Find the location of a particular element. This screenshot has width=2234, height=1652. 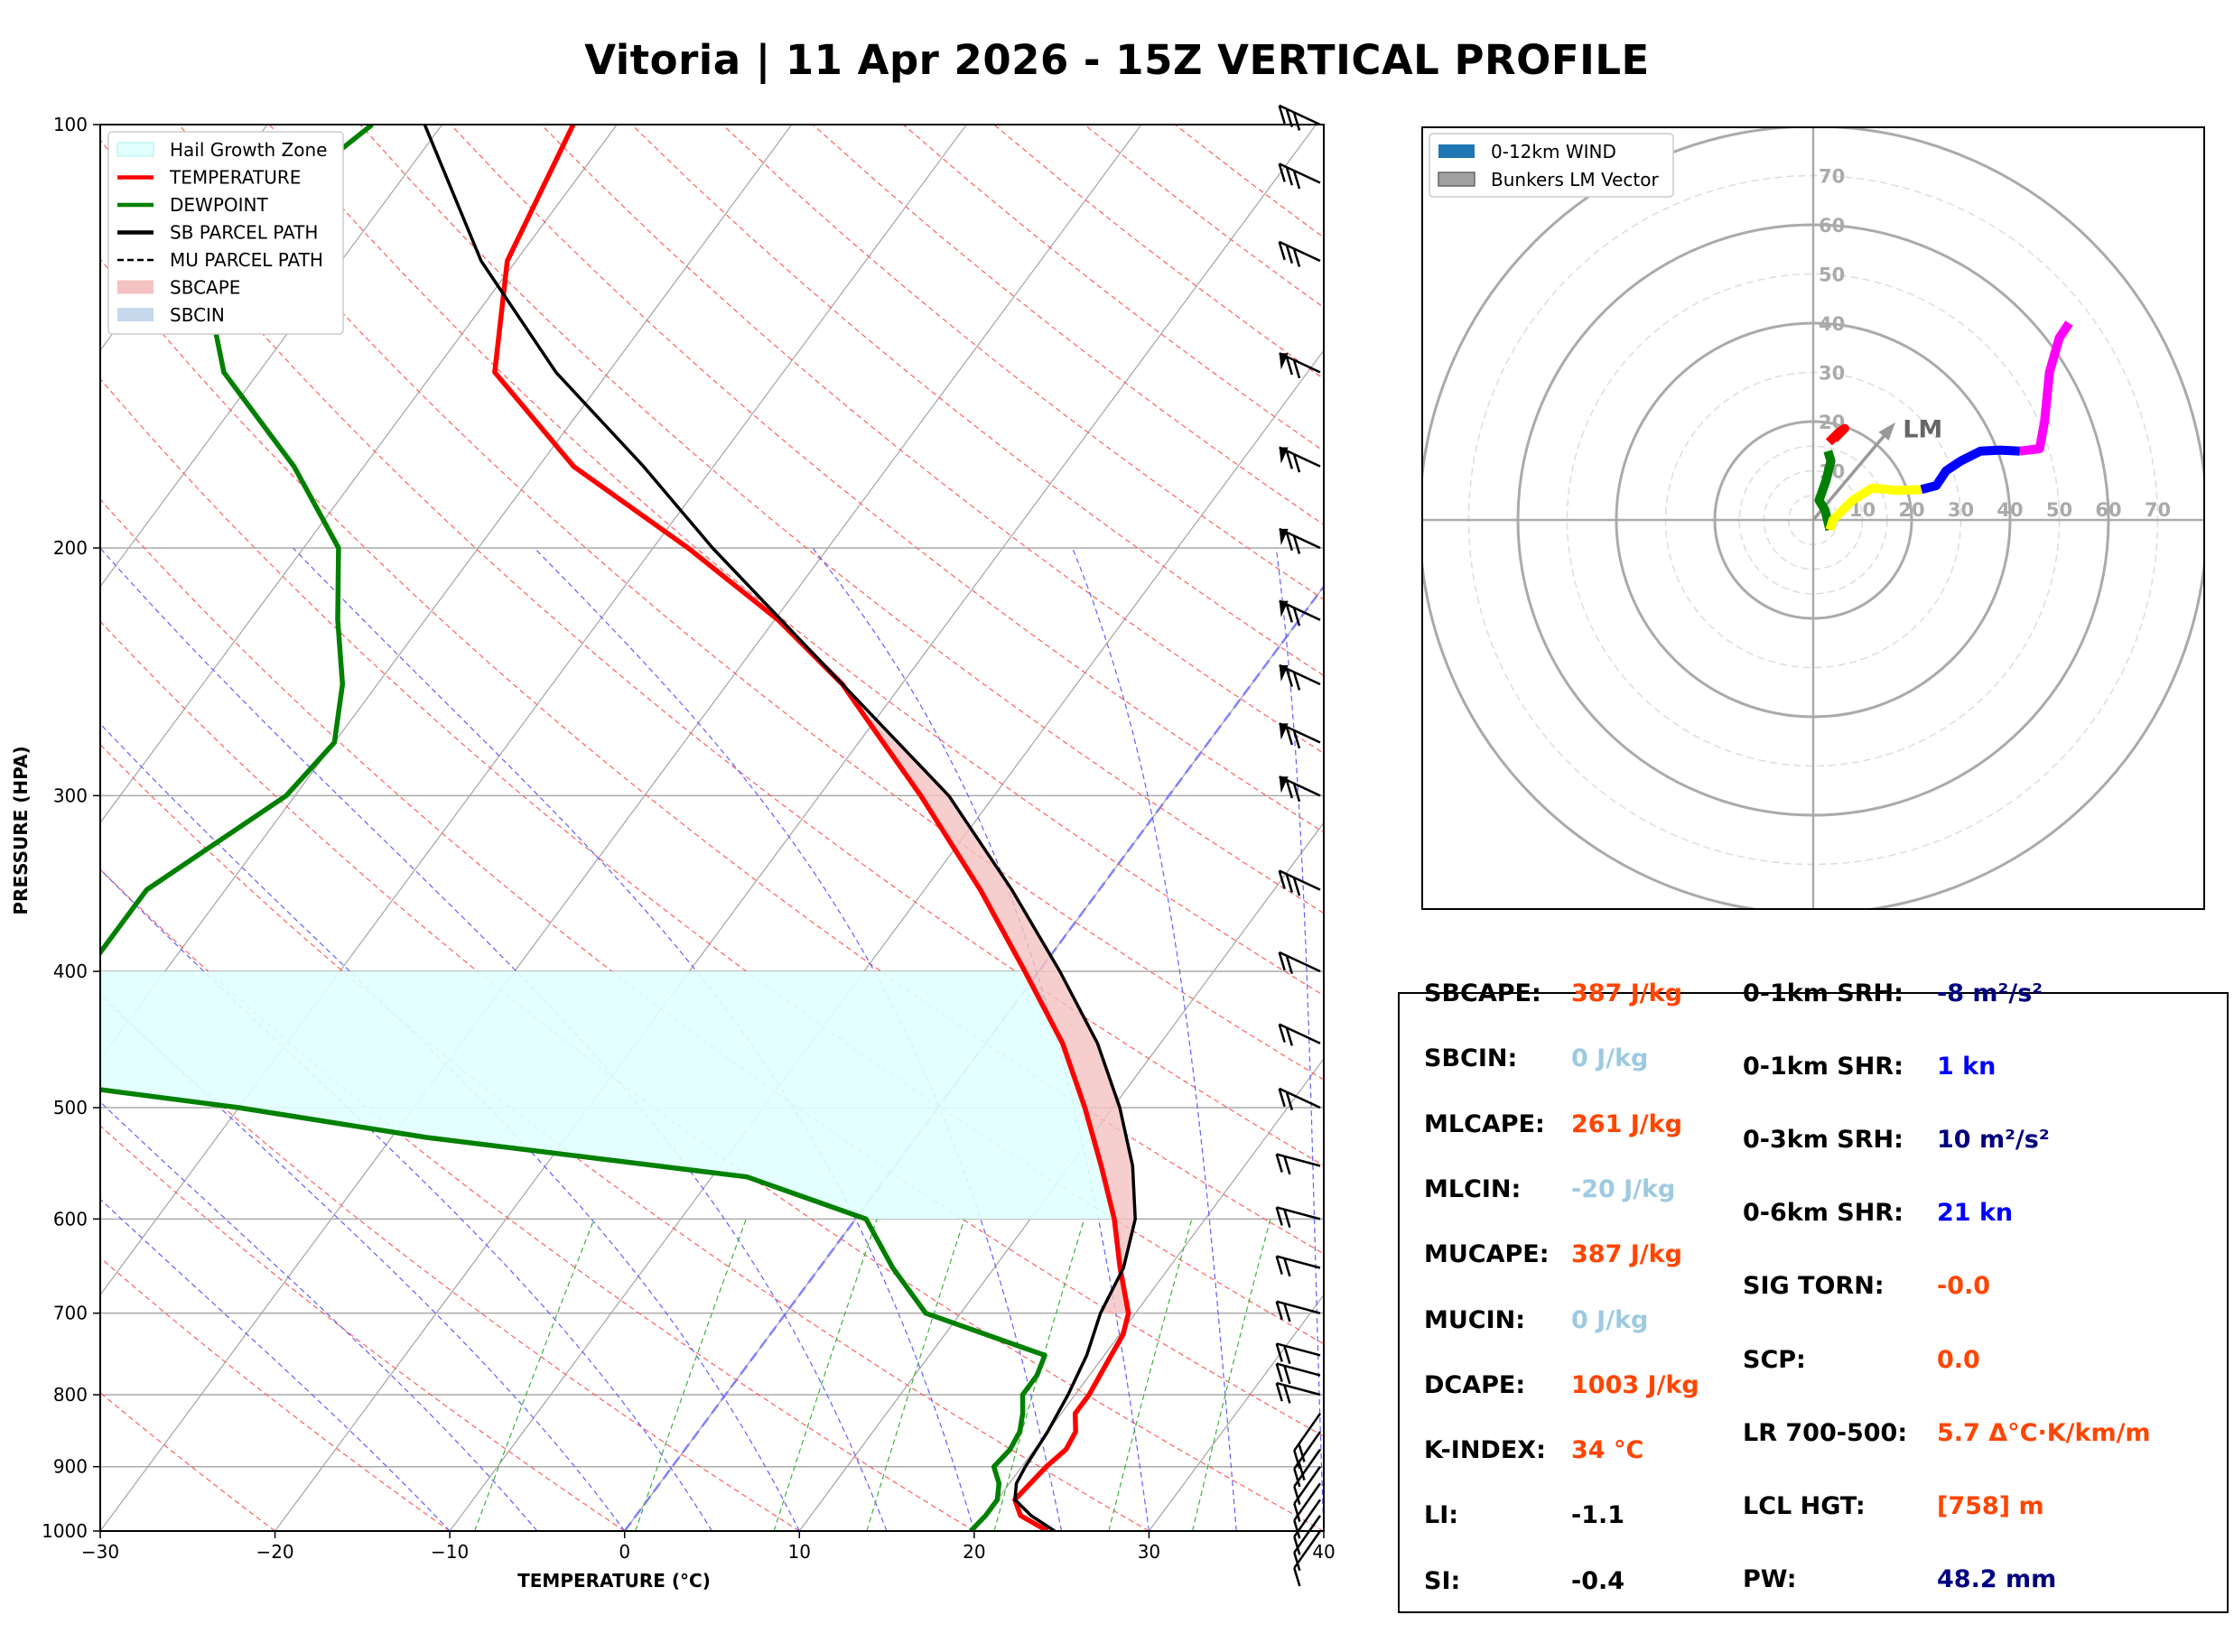

x-tick-label: 10 is located at coordinates (799, 1552).